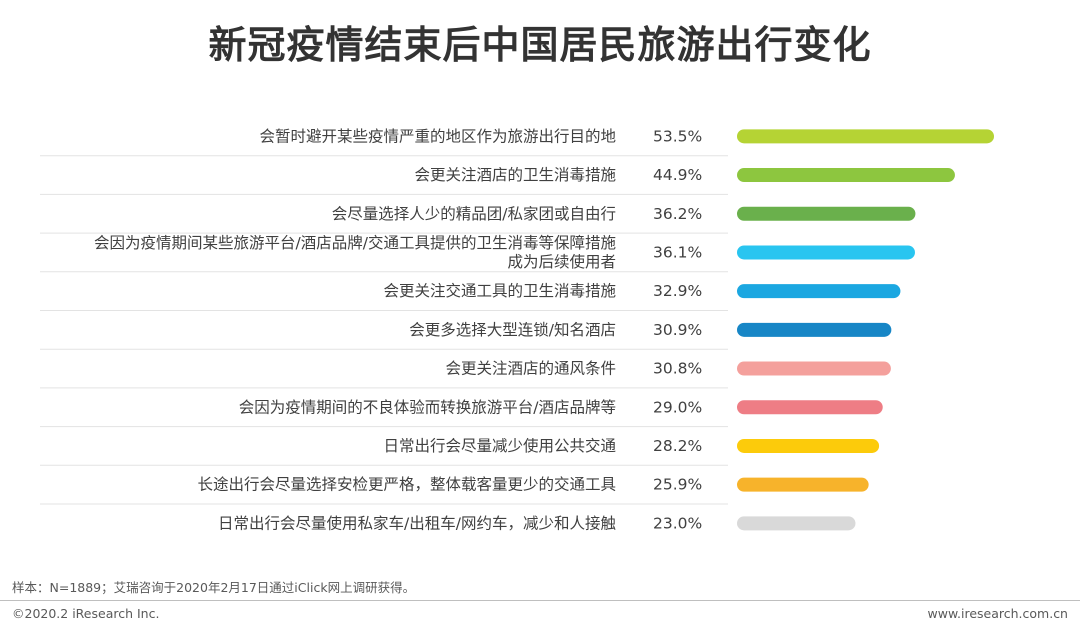 The height and width of the screenshot is (631, 1080). I want to click on category-label: 会更关注酒店的通风条件, so click(530, 369).